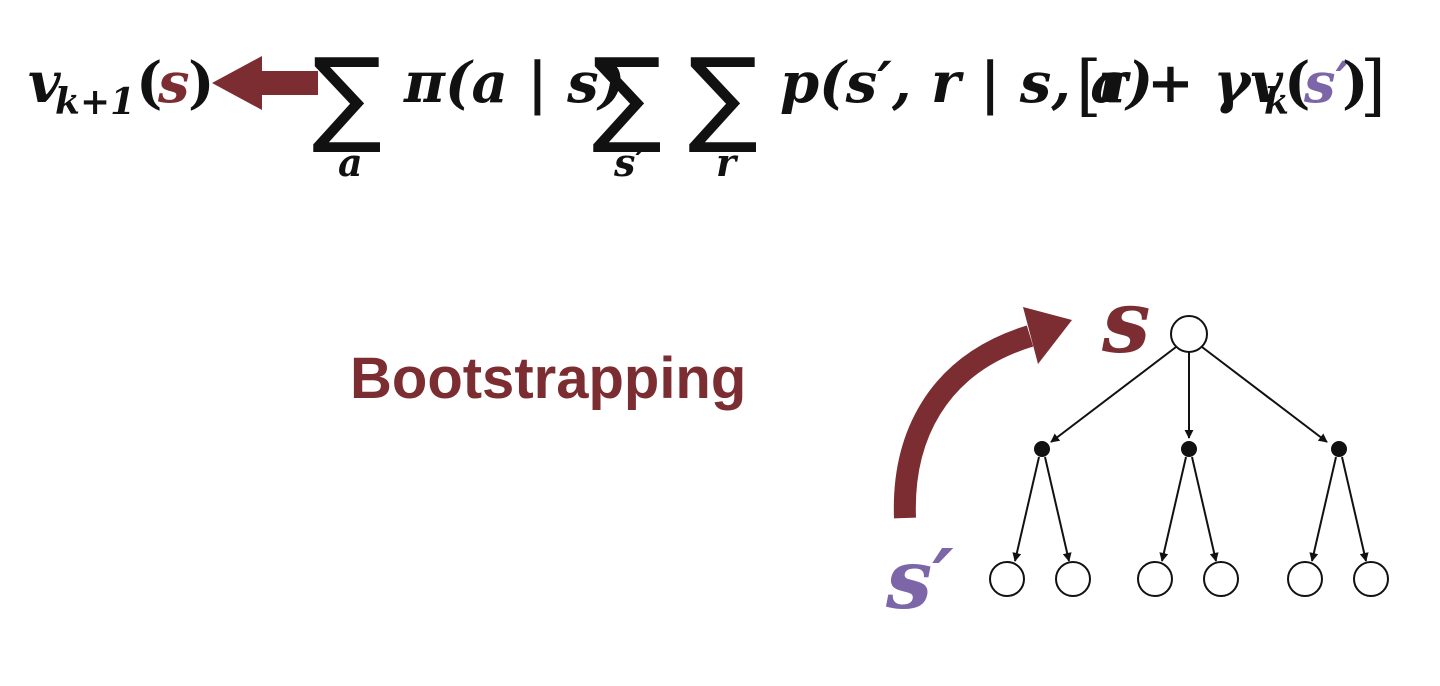  Describe the element at coordinates (627, 96) in the screenshot. I see `sum-over-next-states: ∑` at that location.